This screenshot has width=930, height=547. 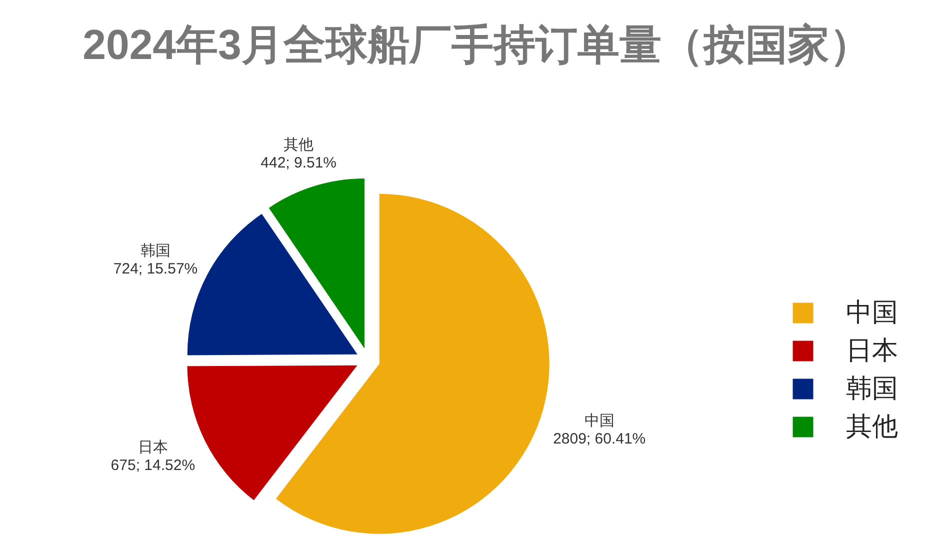 I want to click on data-label: 724; 15.57%, so click(x=155, y=269).